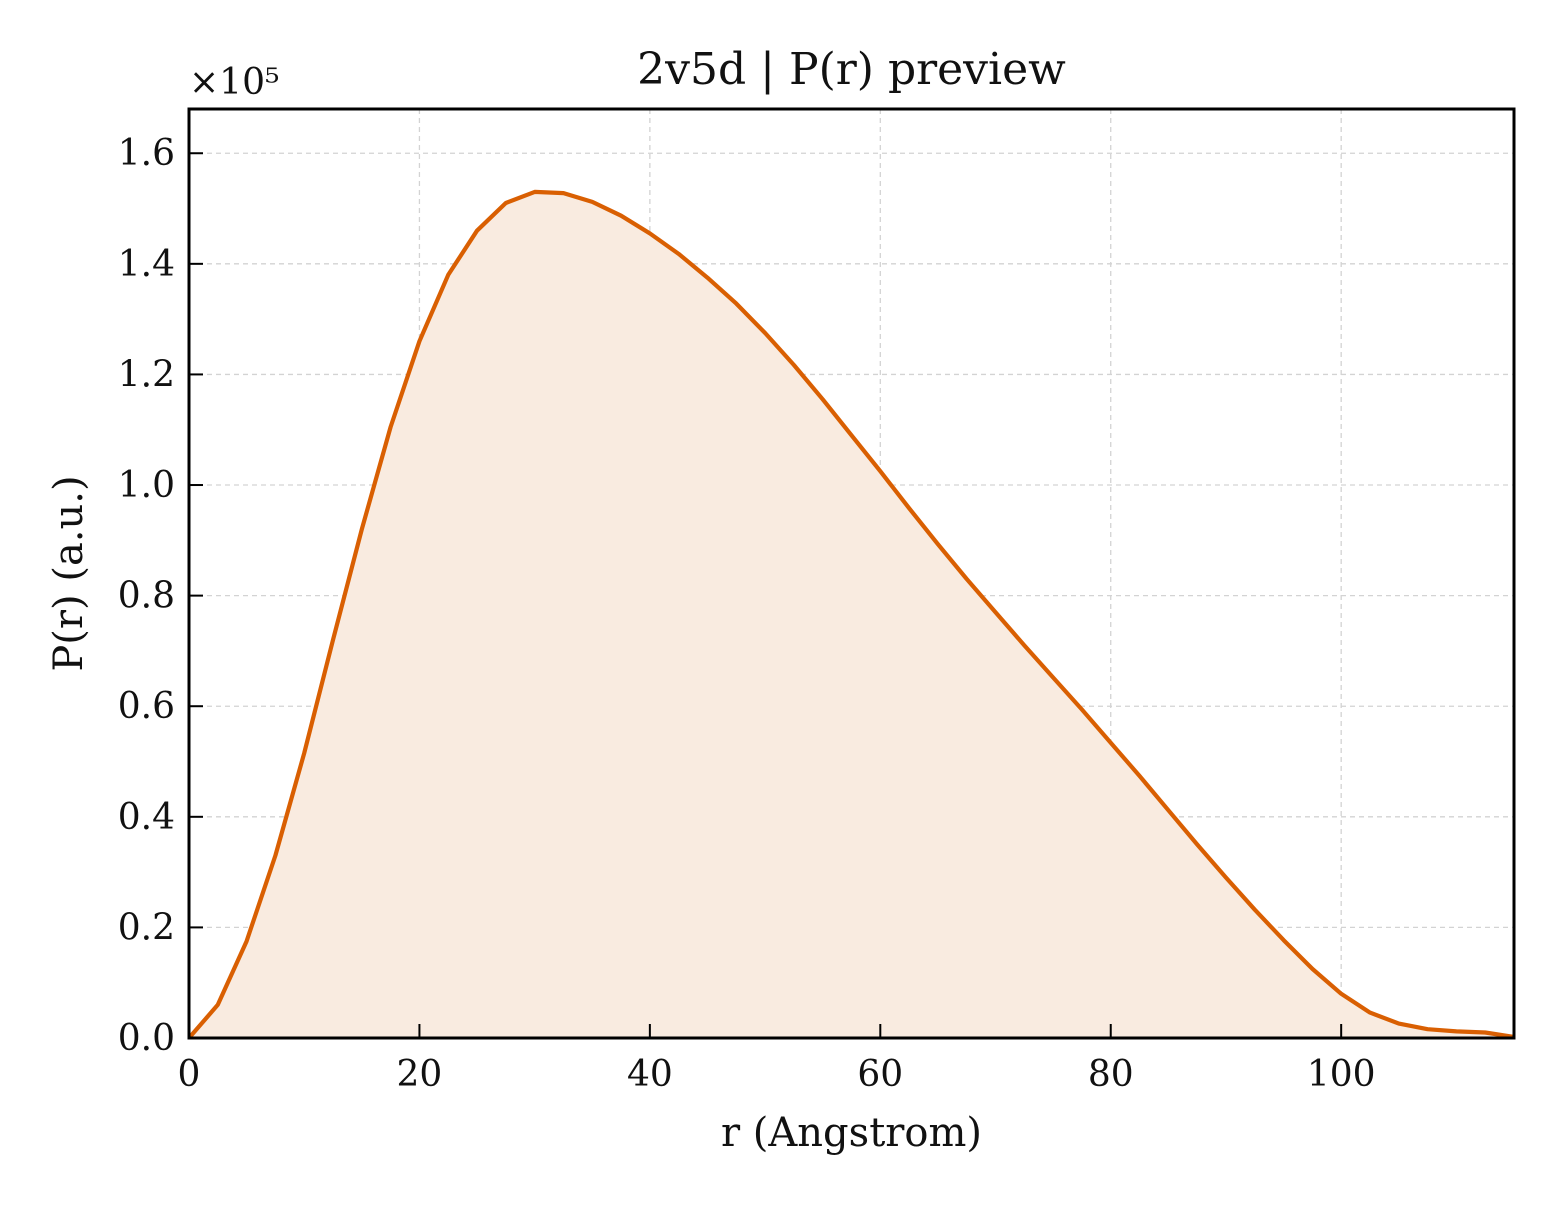 The height and width of the screenshot is (1205, 1560). What do you see at coordinates (1341, 1074) in the screenshot?
I see `x-tick-label: 100` at bounding box center [1341, 1074].